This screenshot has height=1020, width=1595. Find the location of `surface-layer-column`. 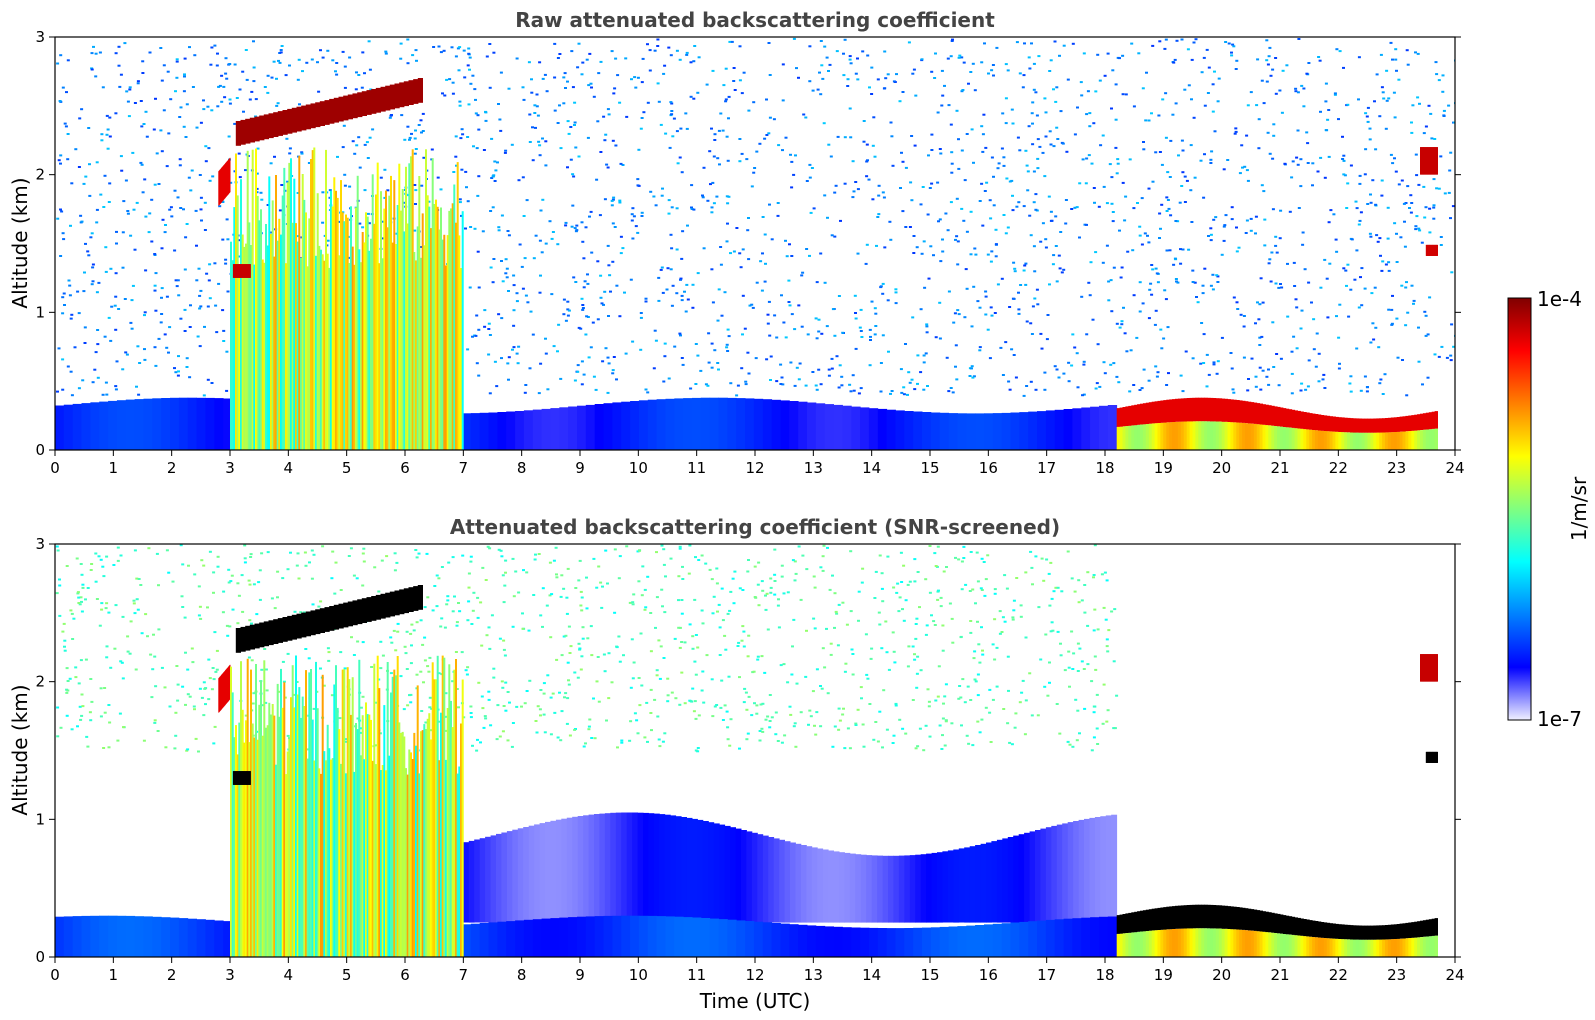

surface-layer-column is located at coordinates (785, 940).